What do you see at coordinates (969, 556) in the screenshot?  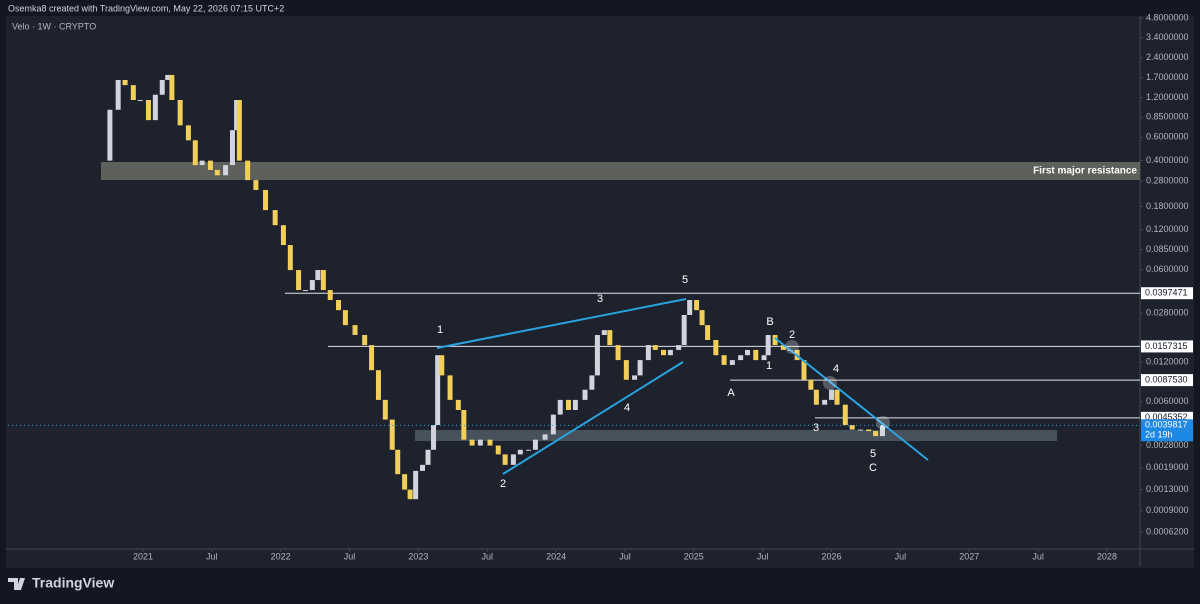 I see `x-tick-label: 2027` at bounding box center [969, 556].